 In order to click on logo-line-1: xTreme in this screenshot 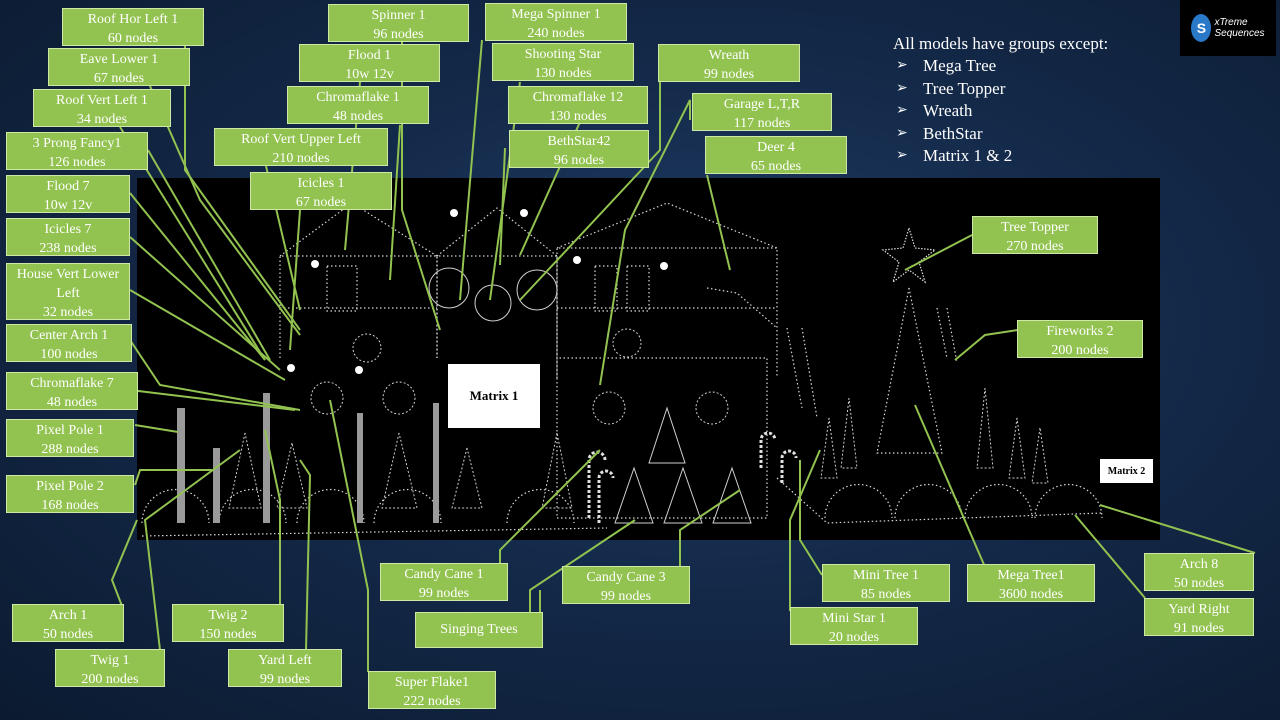, I will do `click(1231, 22)`.